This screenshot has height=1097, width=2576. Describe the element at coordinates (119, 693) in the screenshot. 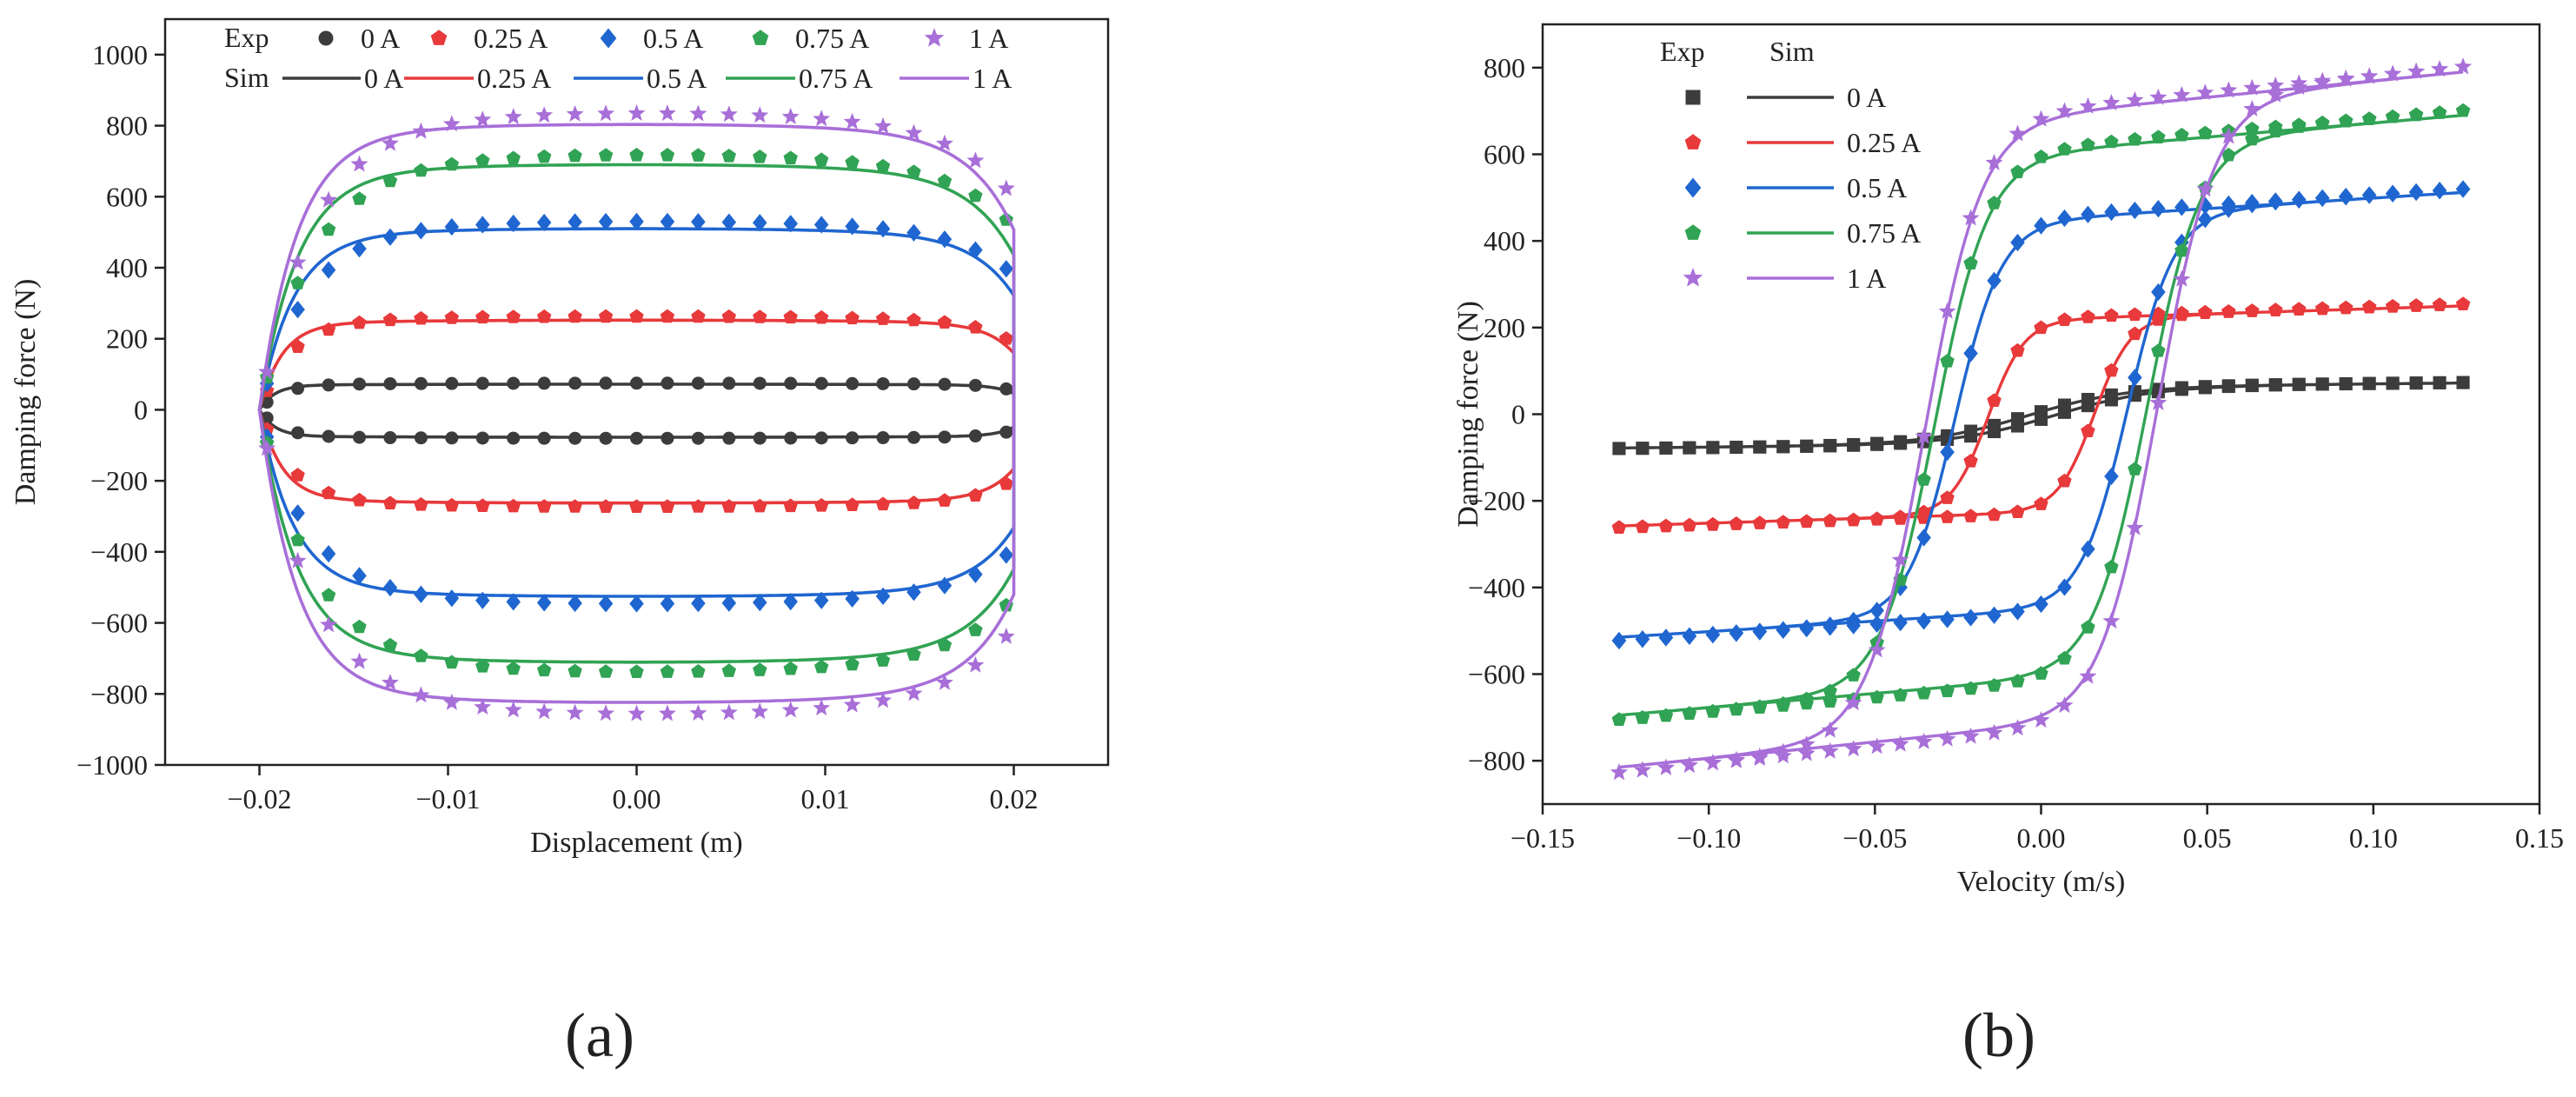

I see `y-tick-label: −800` at that location.